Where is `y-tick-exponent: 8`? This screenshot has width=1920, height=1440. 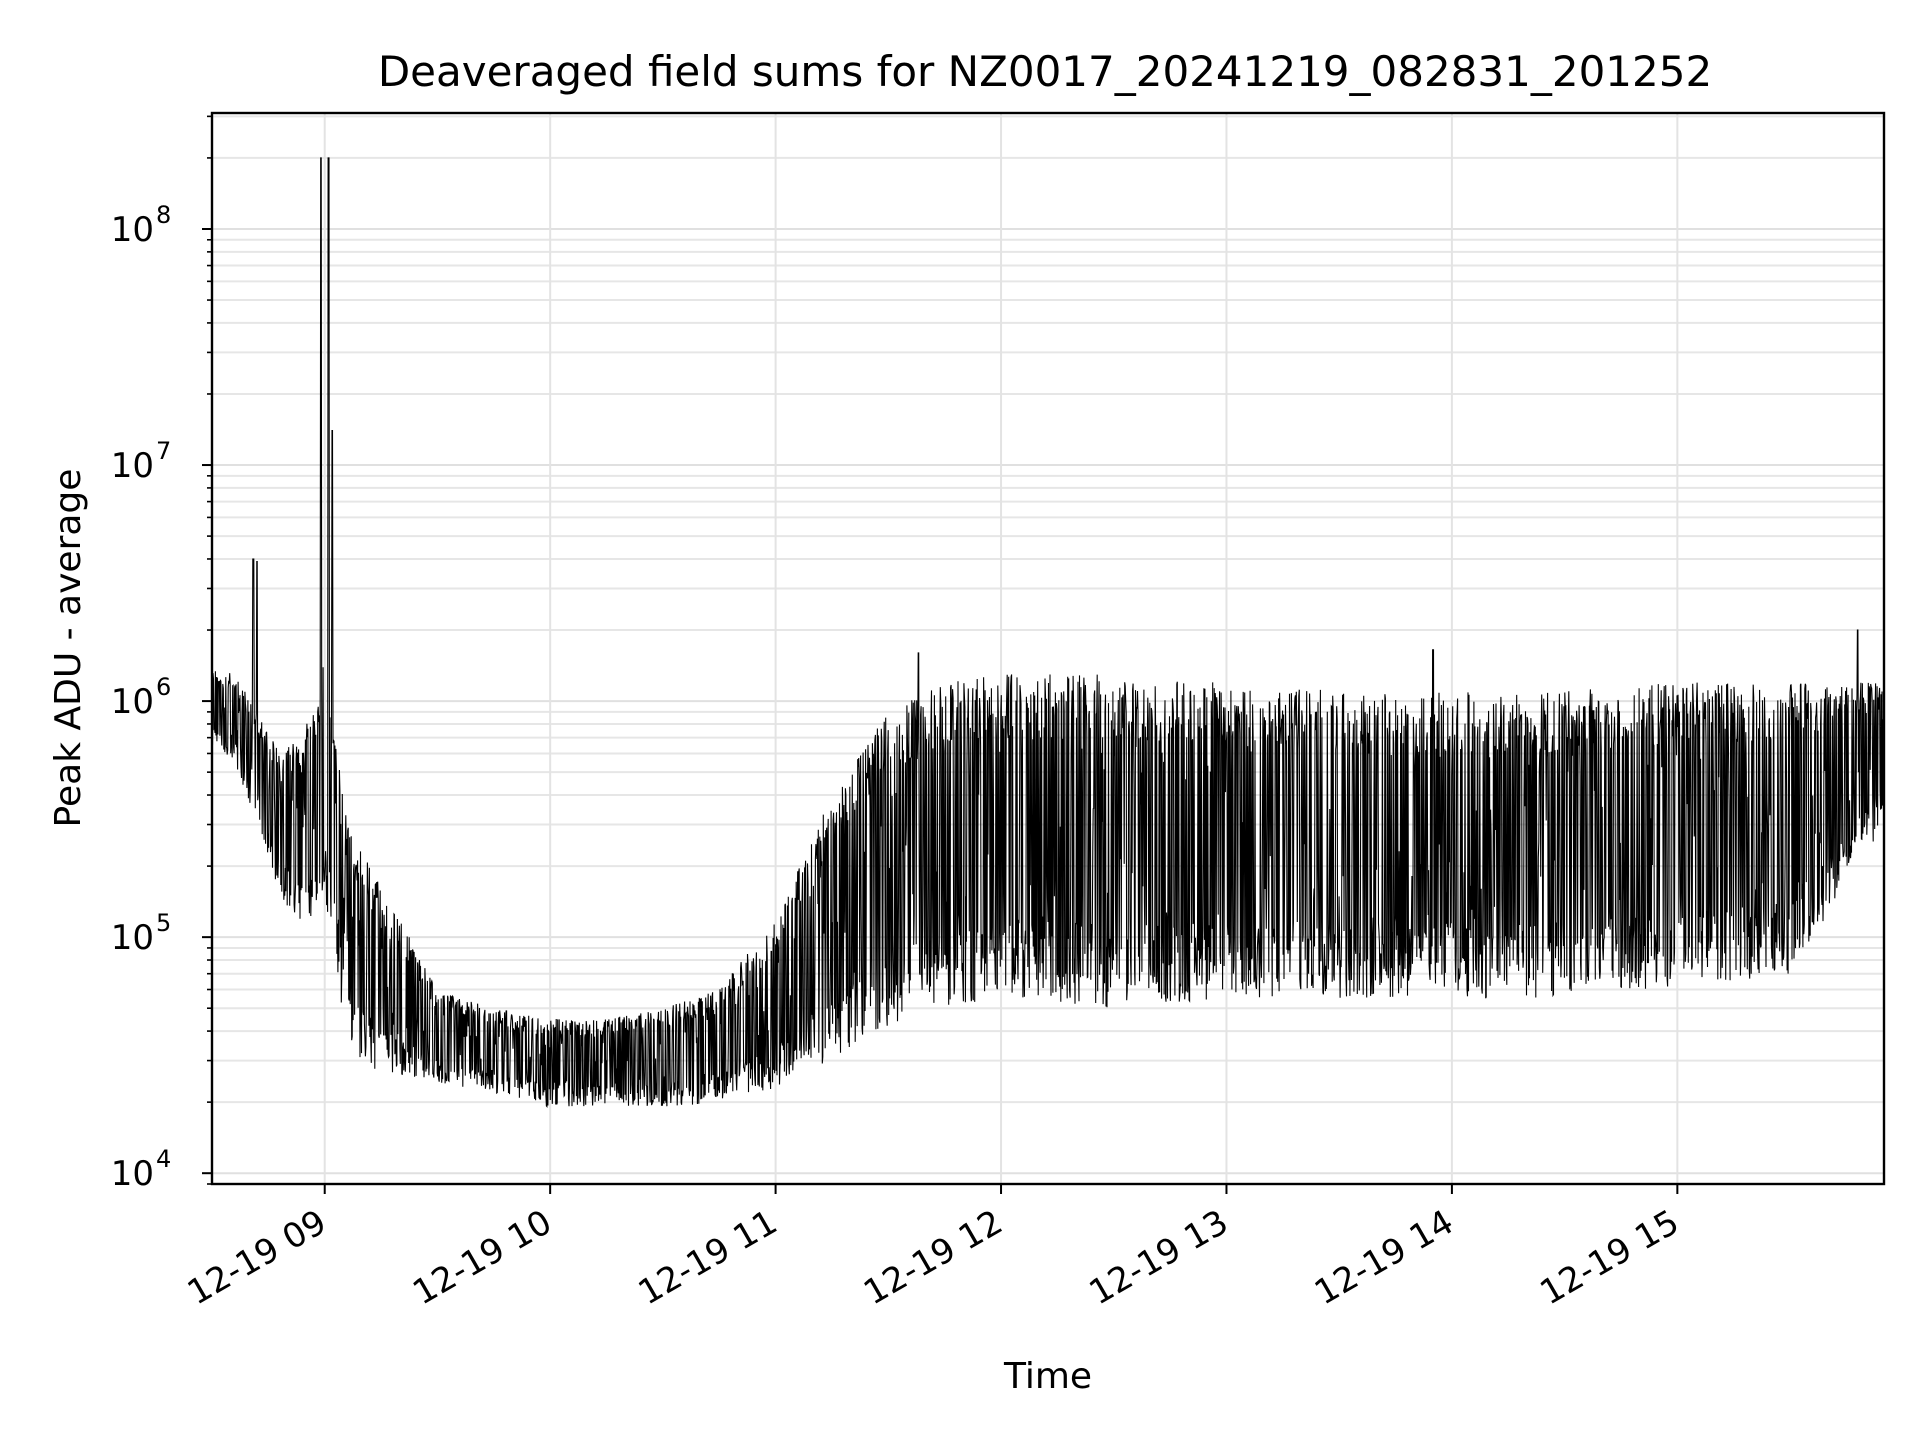 y-tick-exponent: 8 is located at coordinates (163, 215).